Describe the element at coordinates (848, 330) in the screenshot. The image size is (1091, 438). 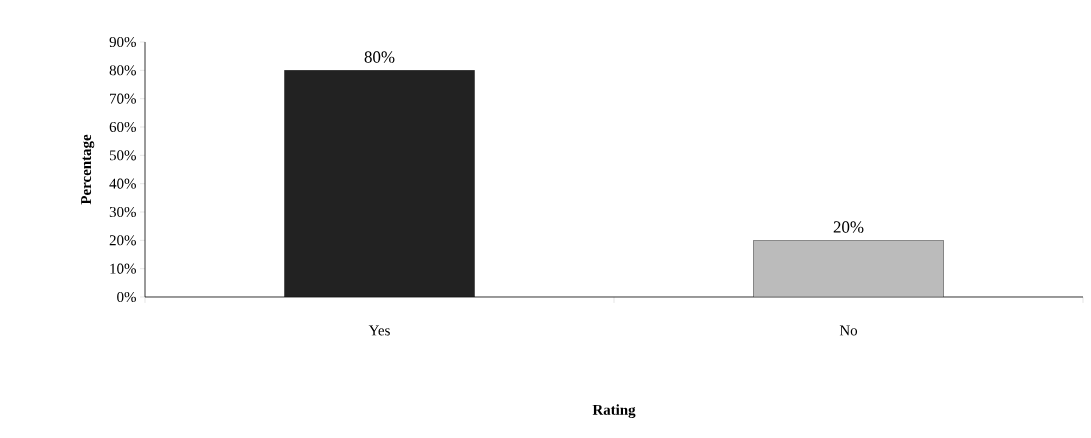
I see `x-tick-label: No` at that location.